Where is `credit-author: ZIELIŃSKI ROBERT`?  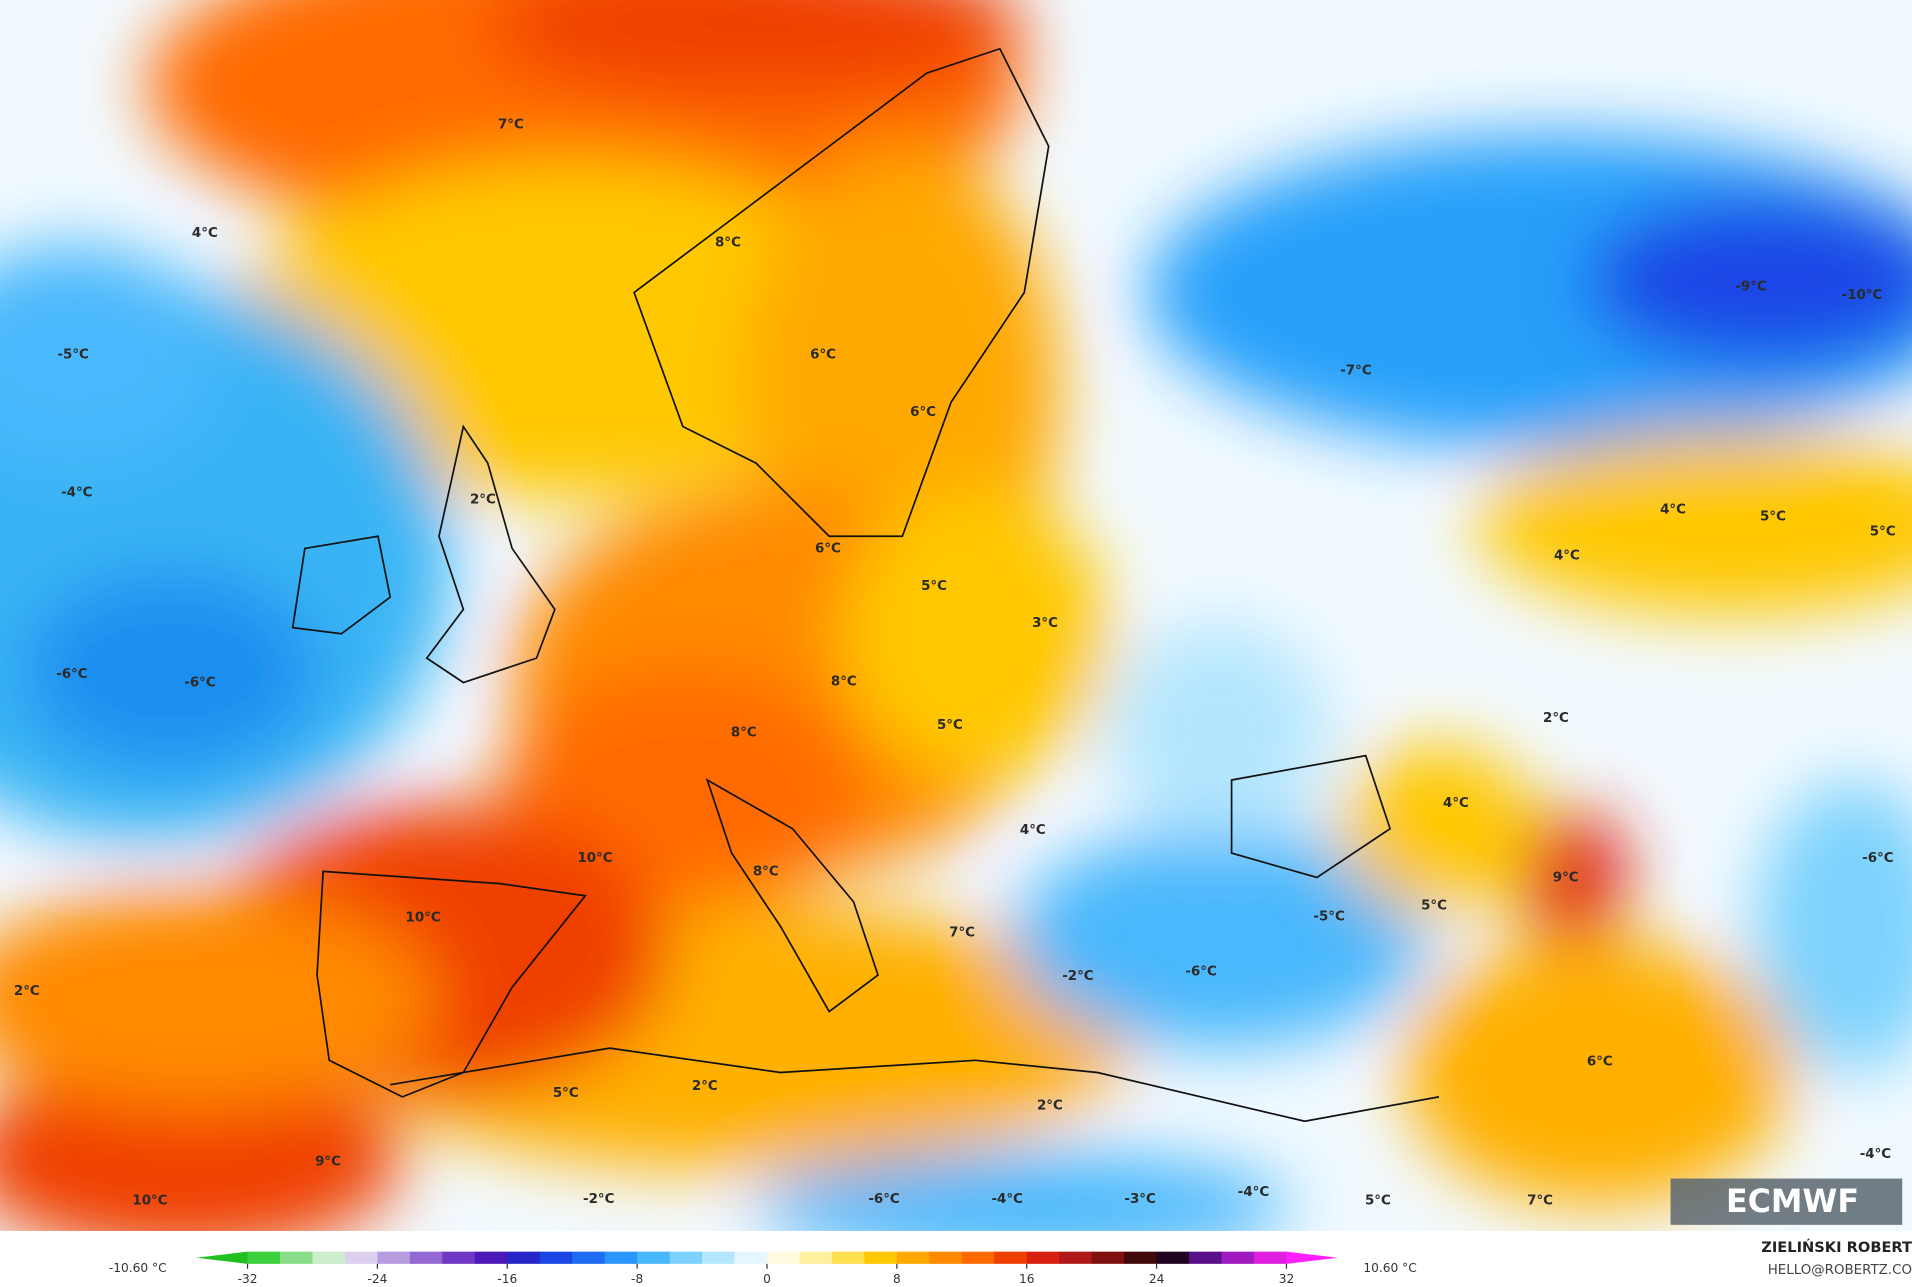 credit-author: ZIELIŃSKI ROBERT is located at coordinates (1836, 1247).